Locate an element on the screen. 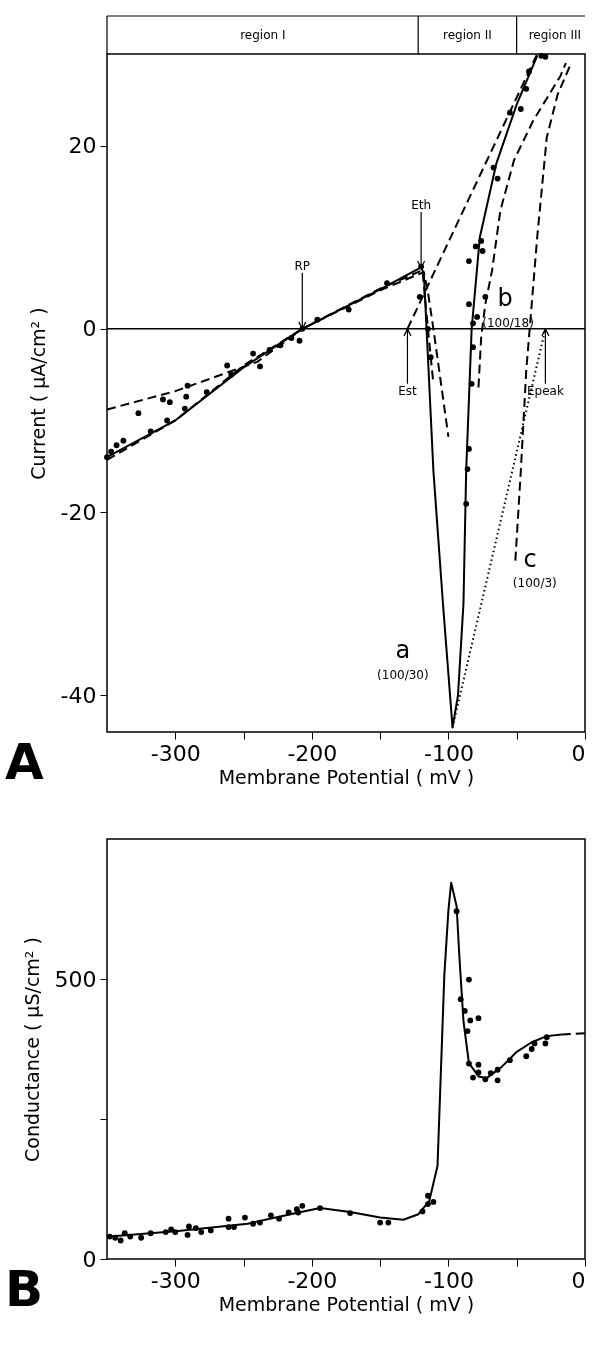 This screenshot has height=1346, width=599. y-tick-label: 500 is located at coordinates (75, 979).